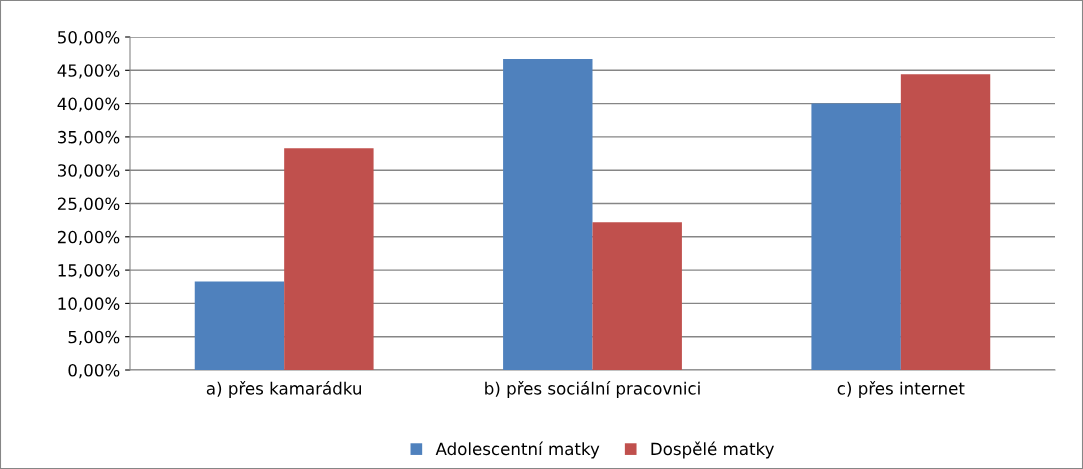 This screenshot has height=469, width=1083. Describe the element at coordinates (89, 171) in the screenshot. I see `y-tick-label: 30,00%` at that location.